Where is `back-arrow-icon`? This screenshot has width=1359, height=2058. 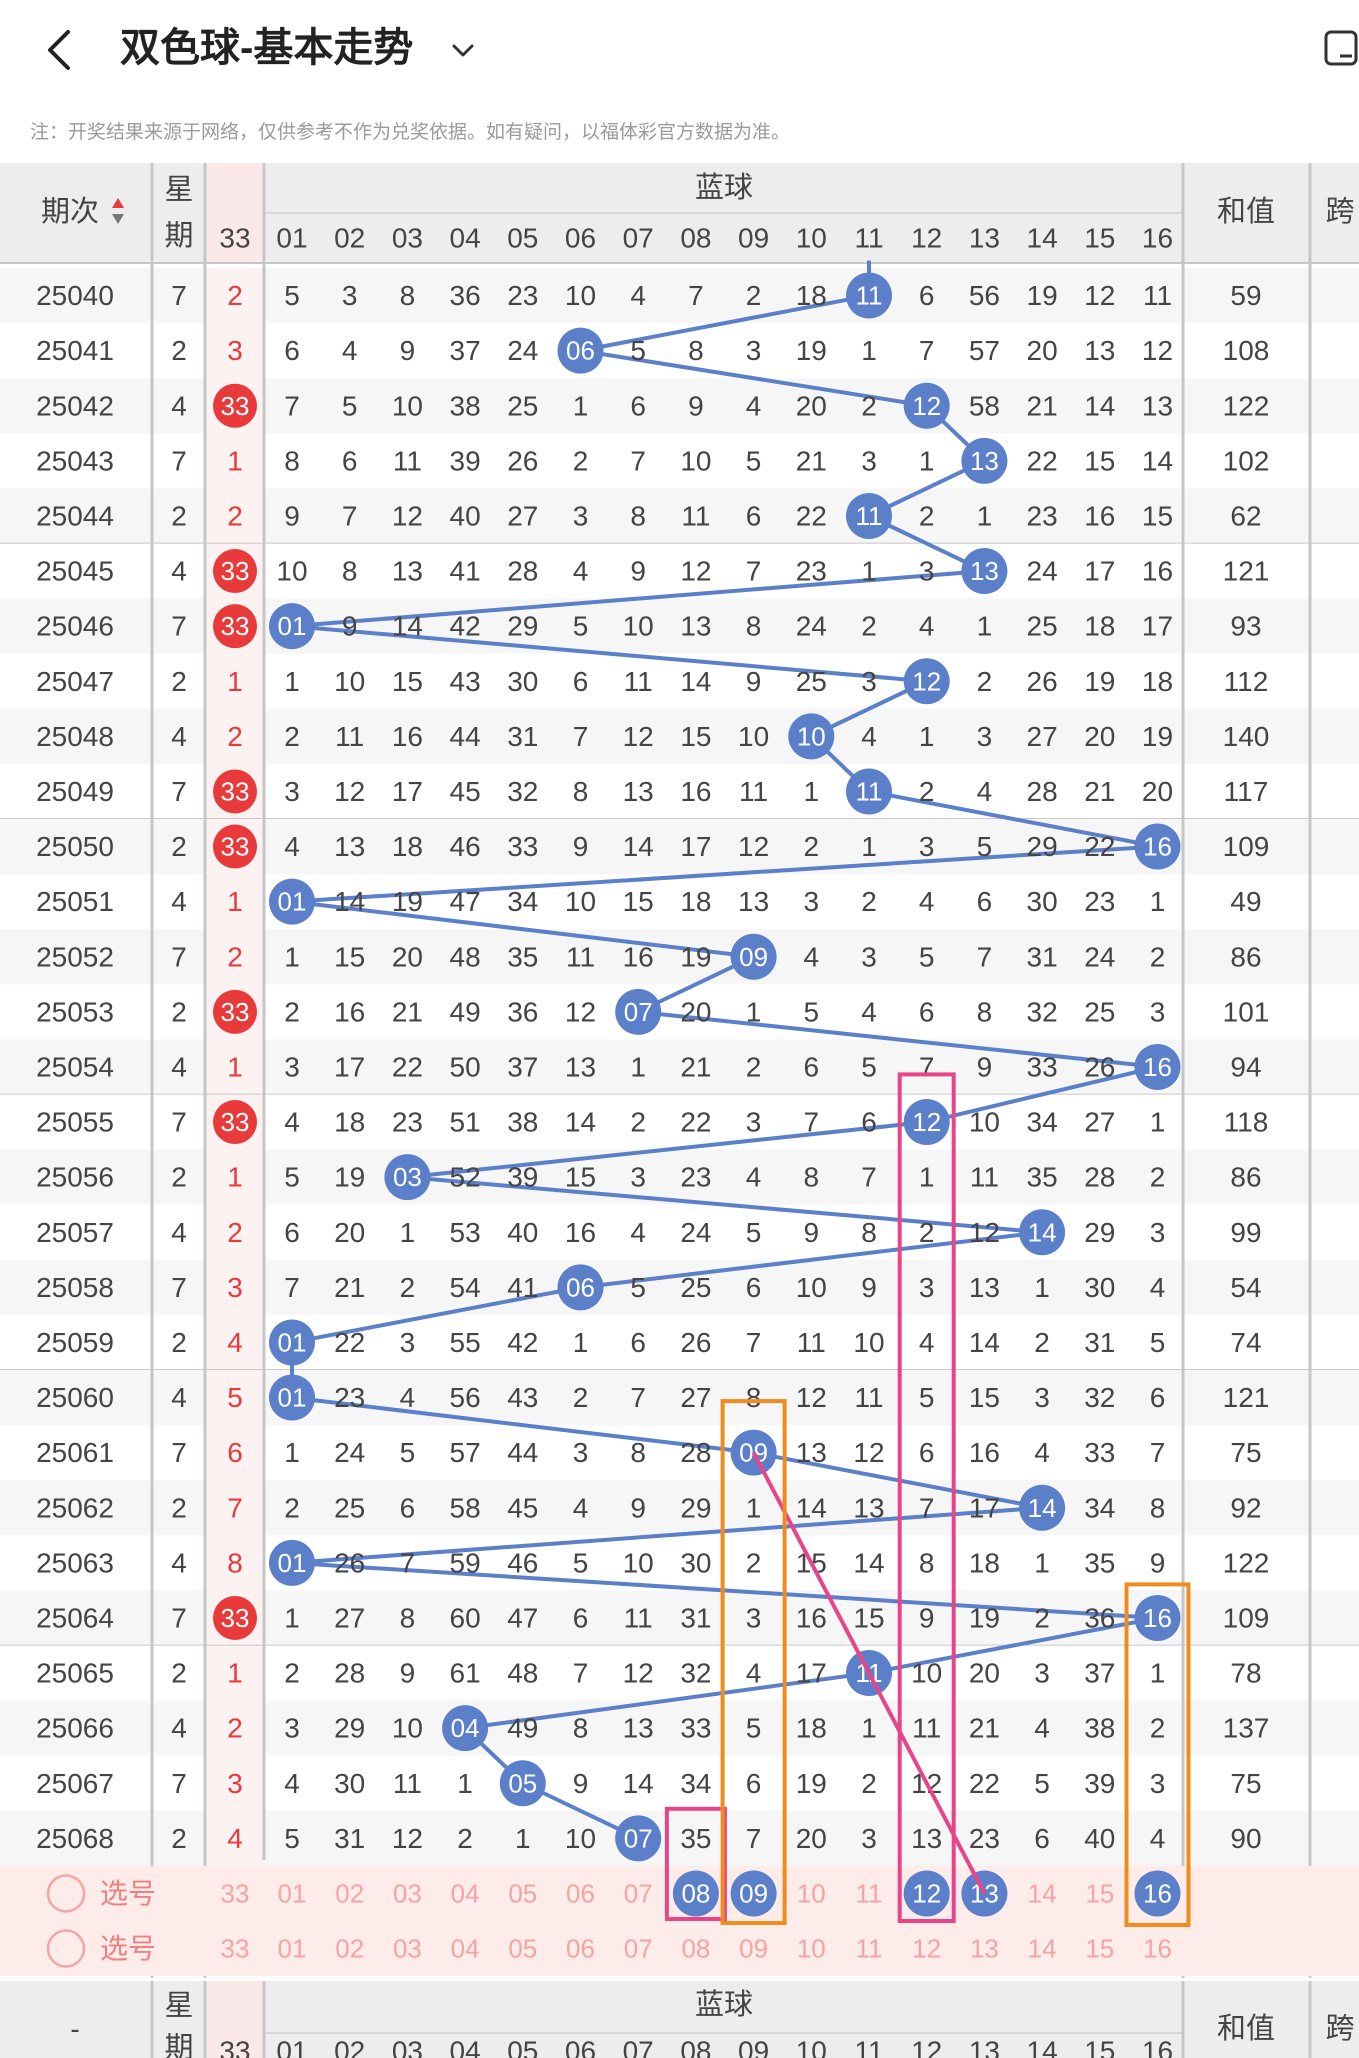 back-arrow-icon is located at coordinates (60, 50).